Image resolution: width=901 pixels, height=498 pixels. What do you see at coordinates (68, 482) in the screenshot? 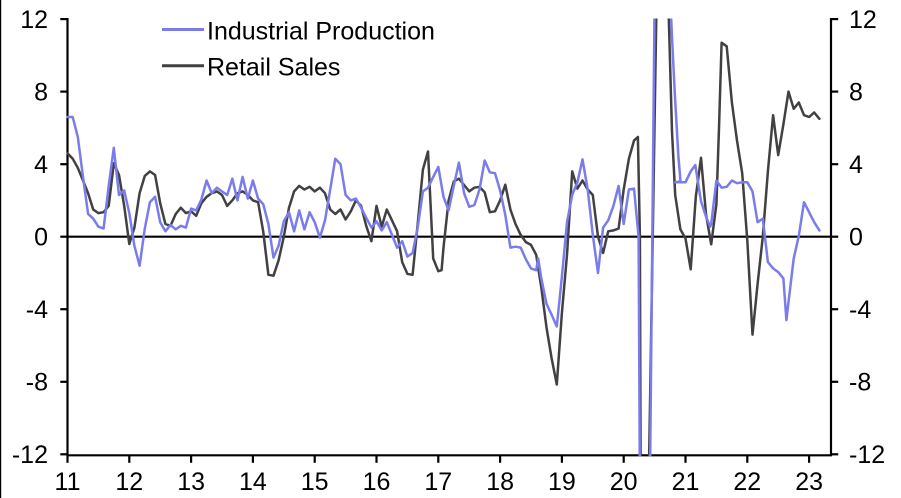
I see `svg-text: 11` at bounding box center [68, 482].